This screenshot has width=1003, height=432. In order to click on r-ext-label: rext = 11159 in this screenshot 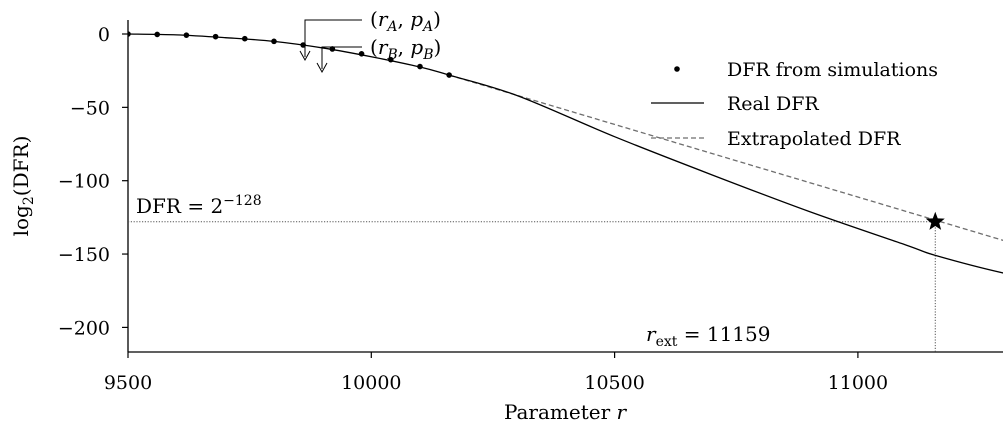, I will do `click(708, 336)`.